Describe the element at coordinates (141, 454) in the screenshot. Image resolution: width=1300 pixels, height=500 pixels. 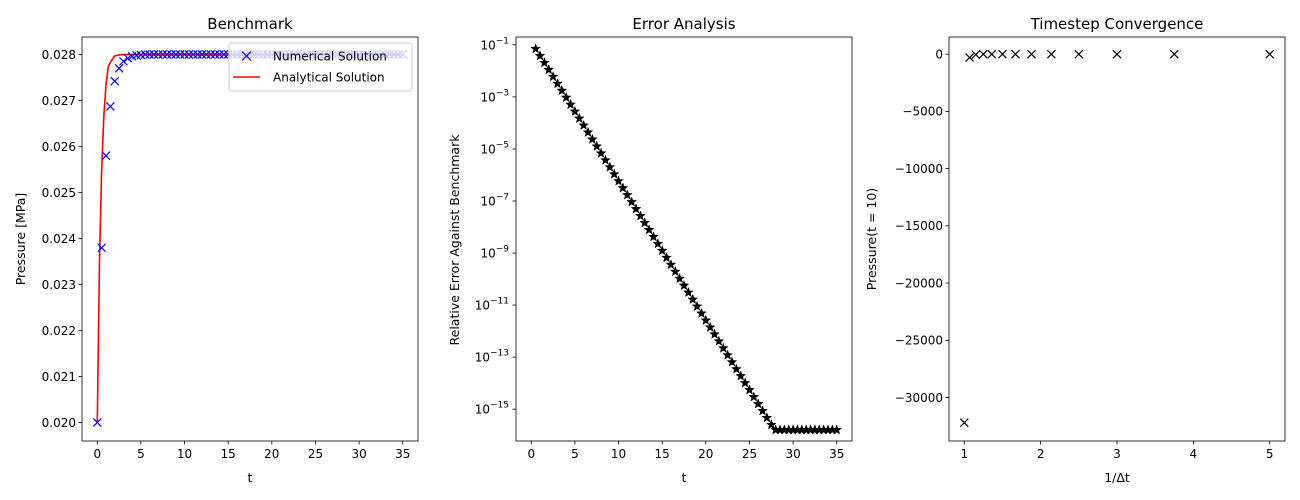
I see `benchmark-x-tick-label: 5` at that location.